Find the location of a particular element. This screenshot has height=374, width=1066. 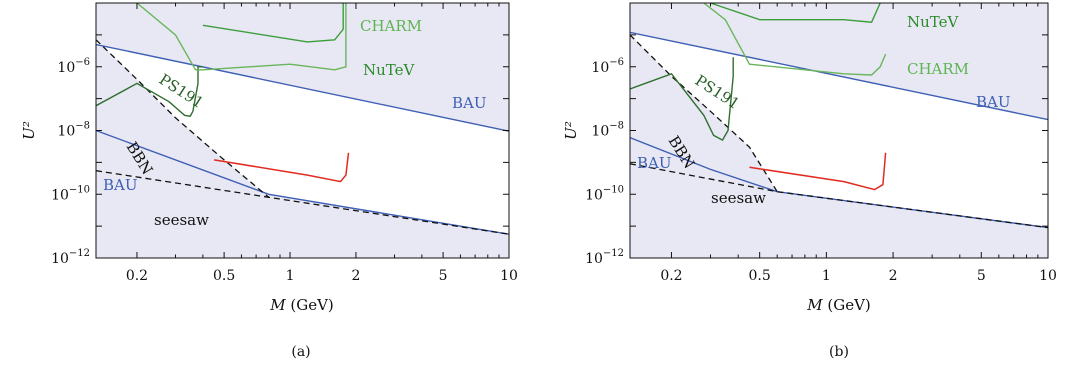

panel-caption: (b) is located at coordinates (839, 352).